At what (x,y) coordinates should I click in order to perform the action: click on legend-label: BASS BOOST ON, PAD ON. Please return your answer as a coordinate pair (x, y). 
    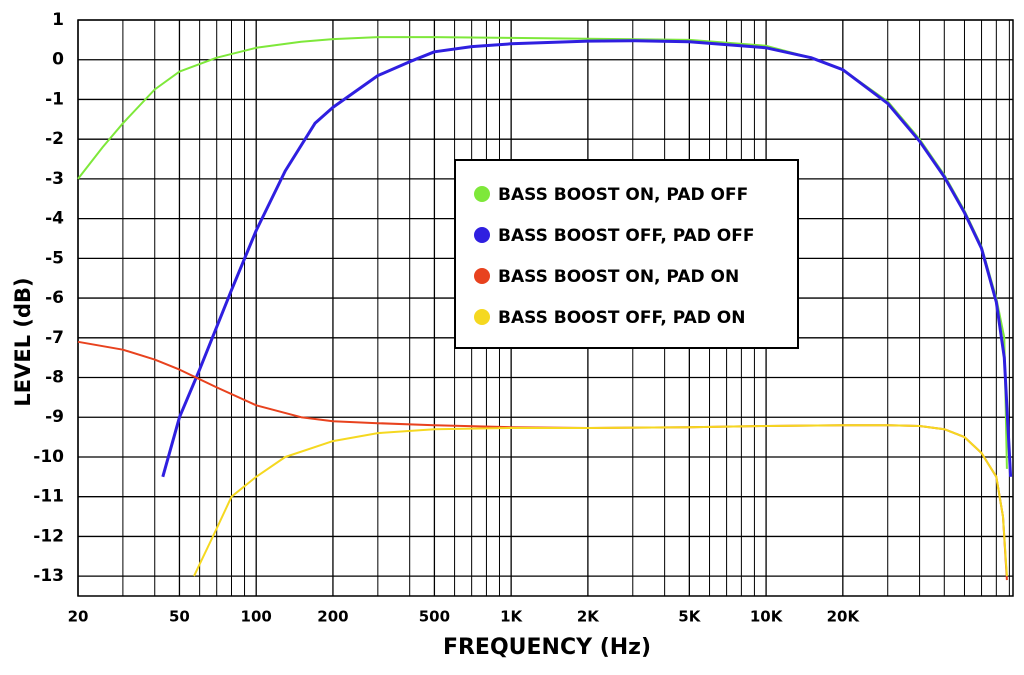
    Looking at the image, I should click on (618, 277).